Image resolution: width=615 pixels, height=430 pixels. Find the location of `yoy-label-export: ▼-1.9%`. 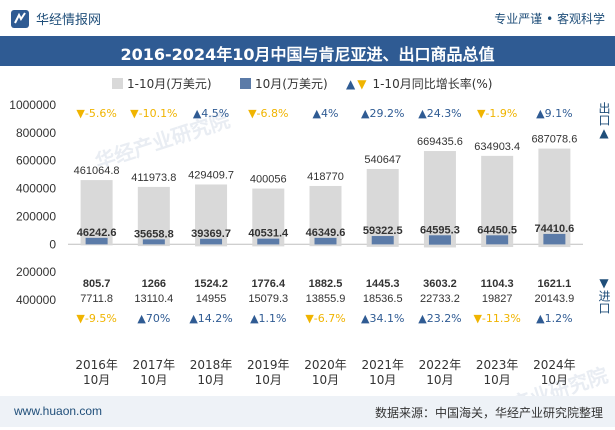

yoy-label-export: ▼-1.9% is located at coordinates (497, 113).